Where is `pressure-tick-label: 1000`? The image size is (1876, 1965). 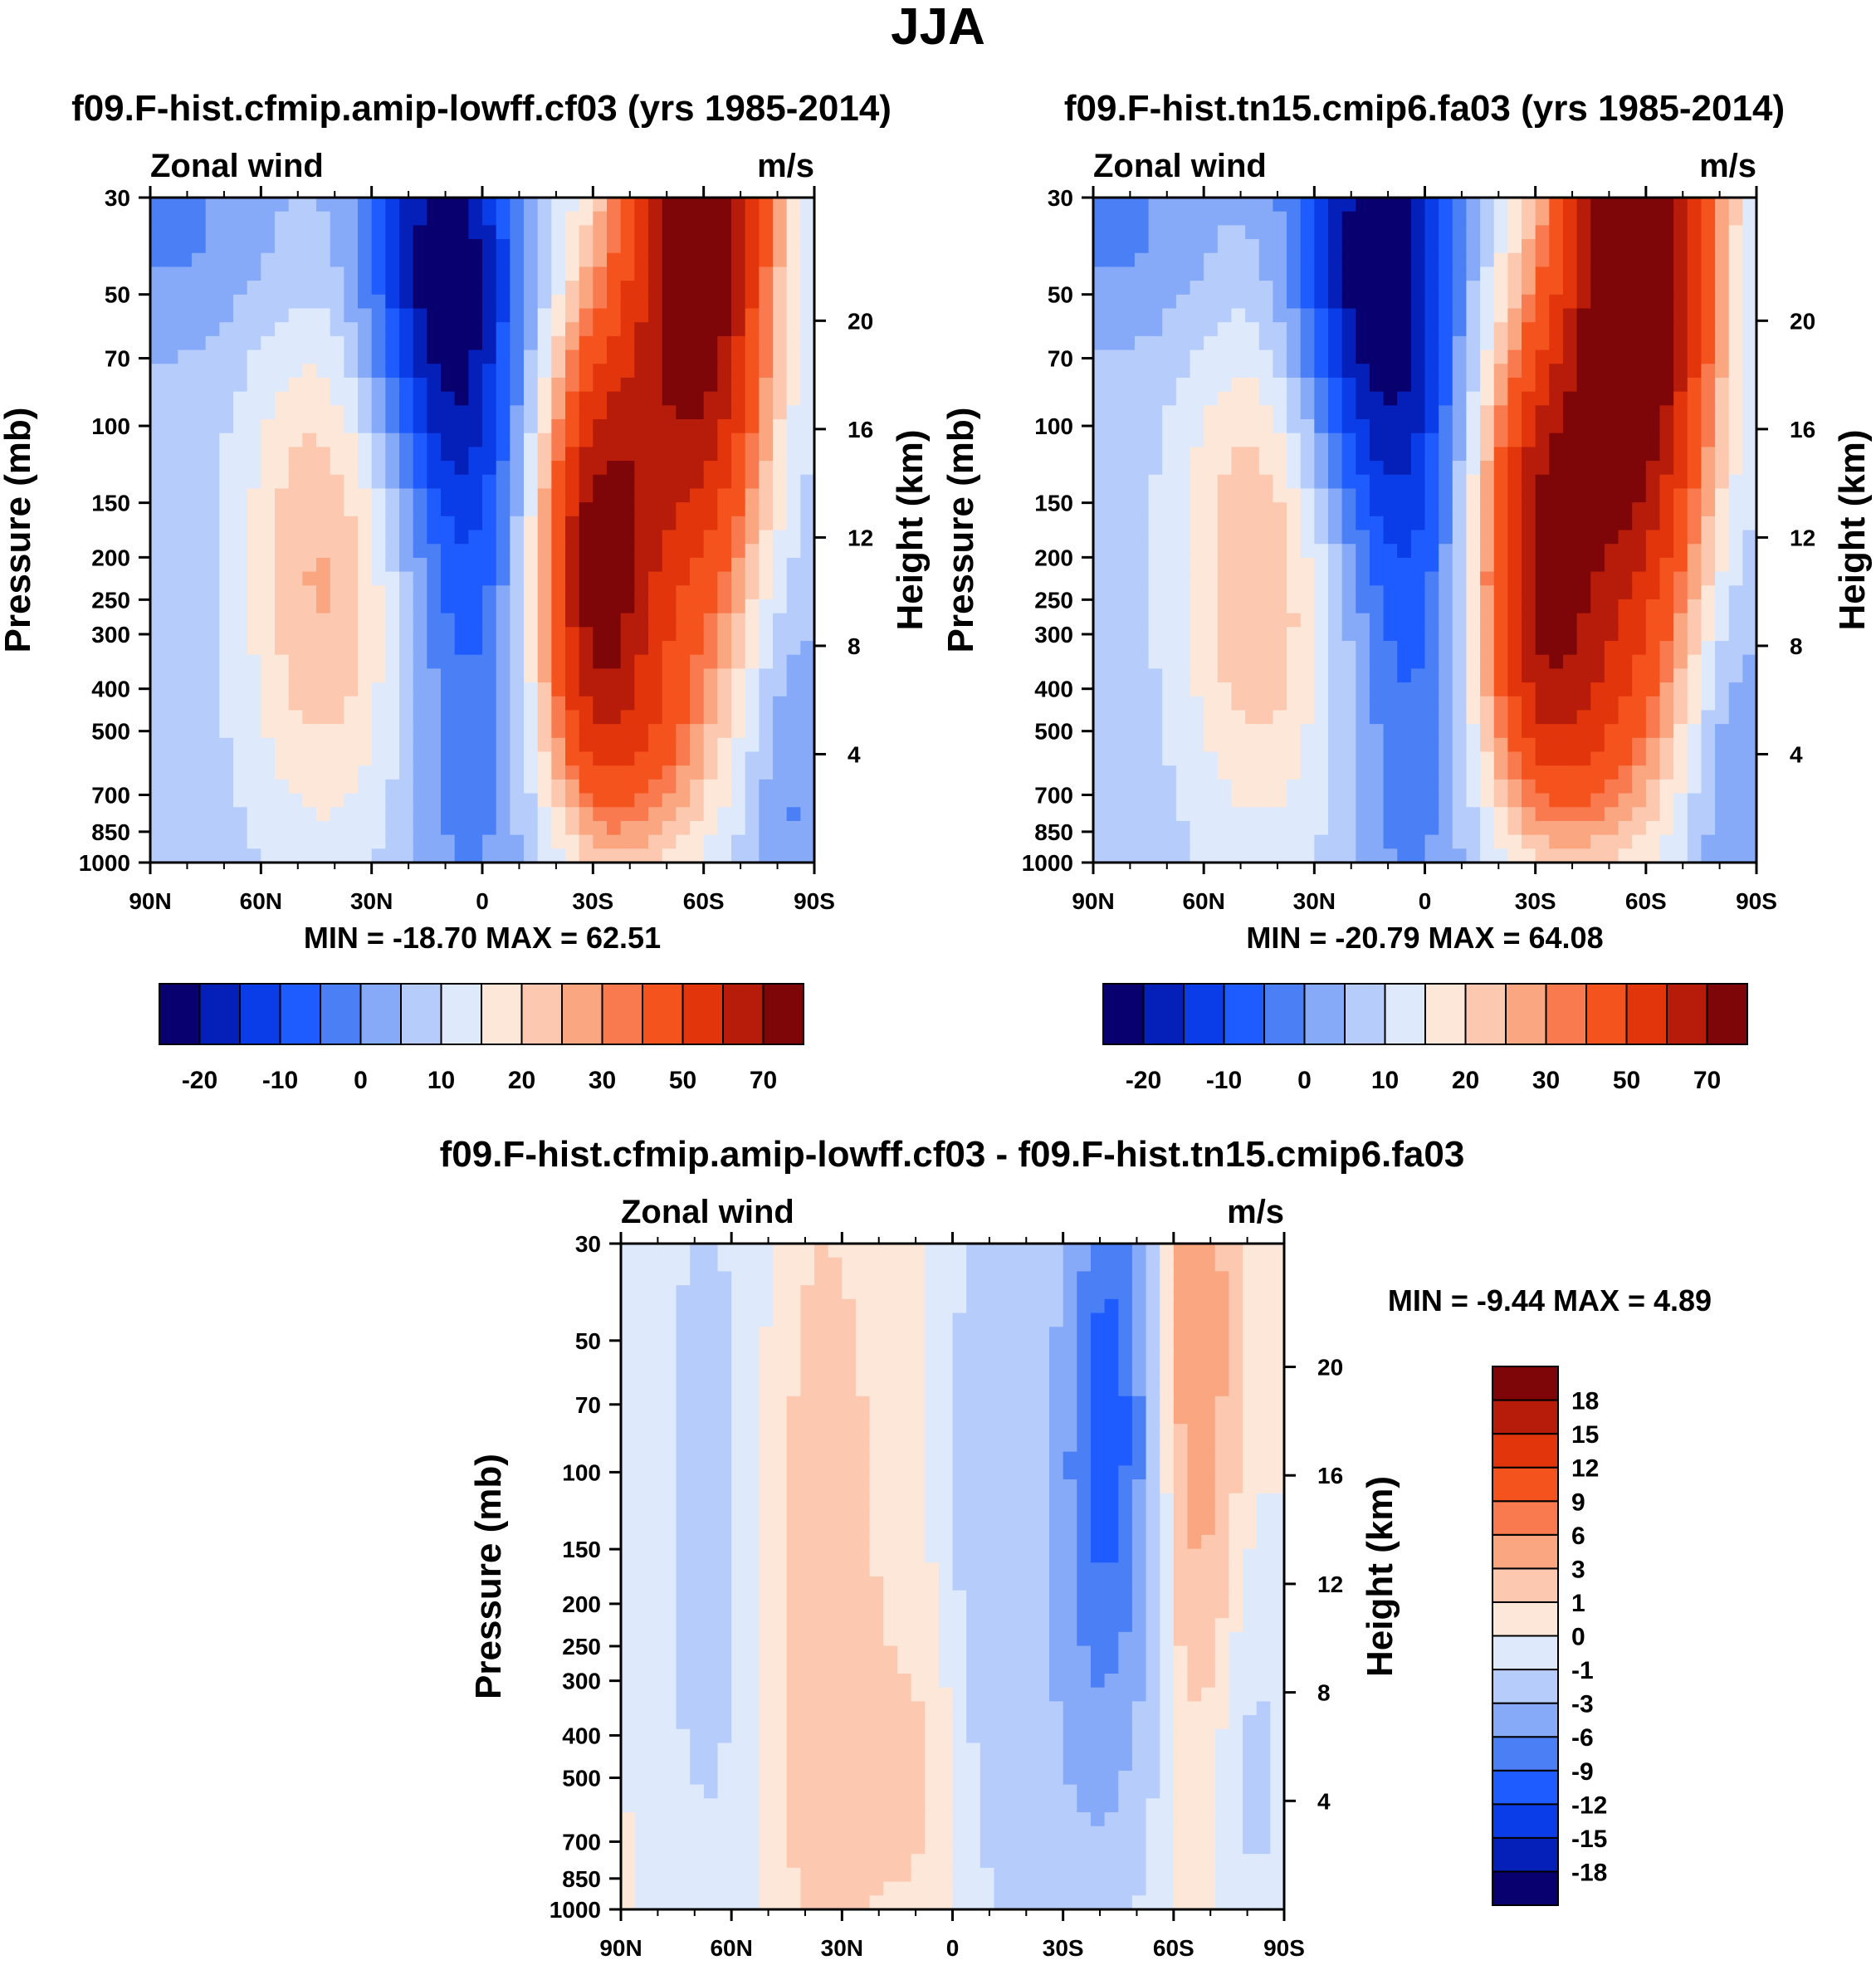
pressure-tick-label: 1000 is located at coordinates (1047, 863).